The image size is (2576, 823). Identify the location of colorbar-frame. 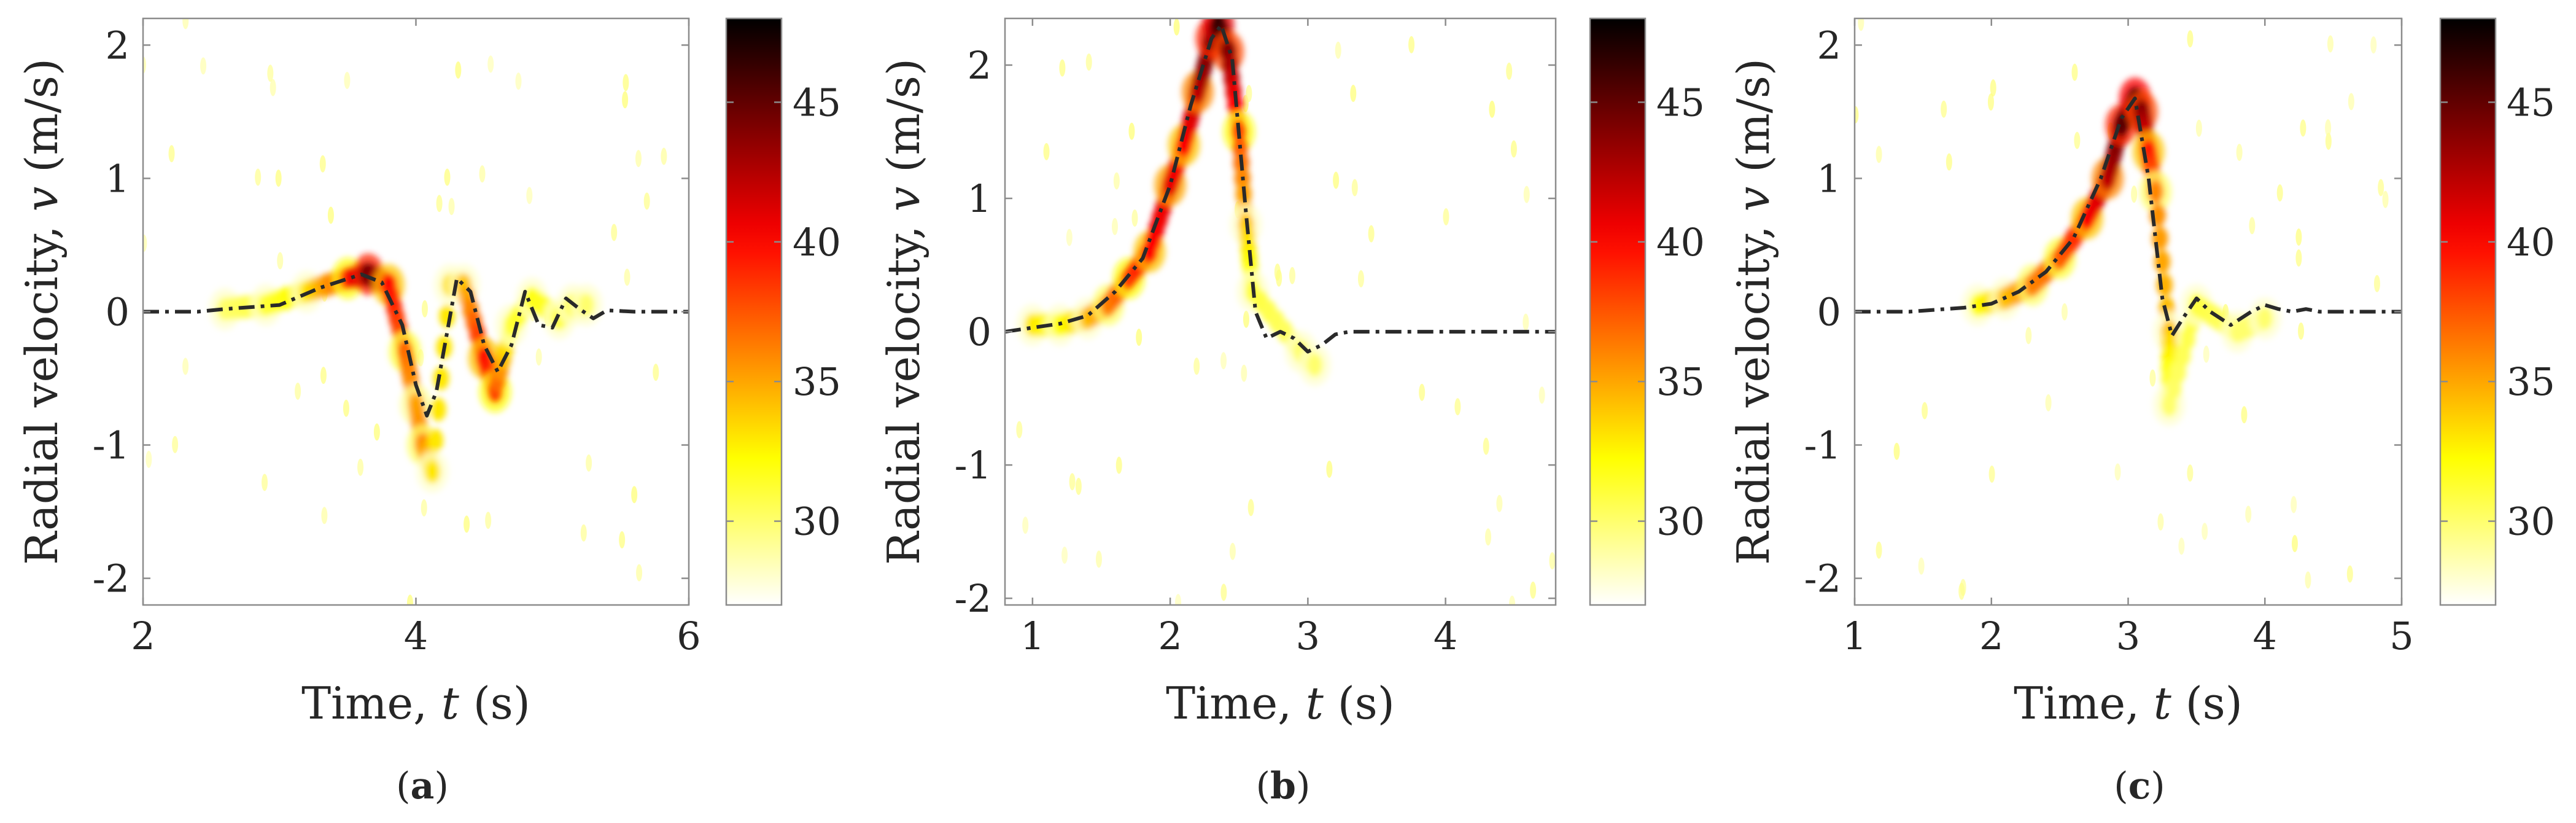
(2468, 311).